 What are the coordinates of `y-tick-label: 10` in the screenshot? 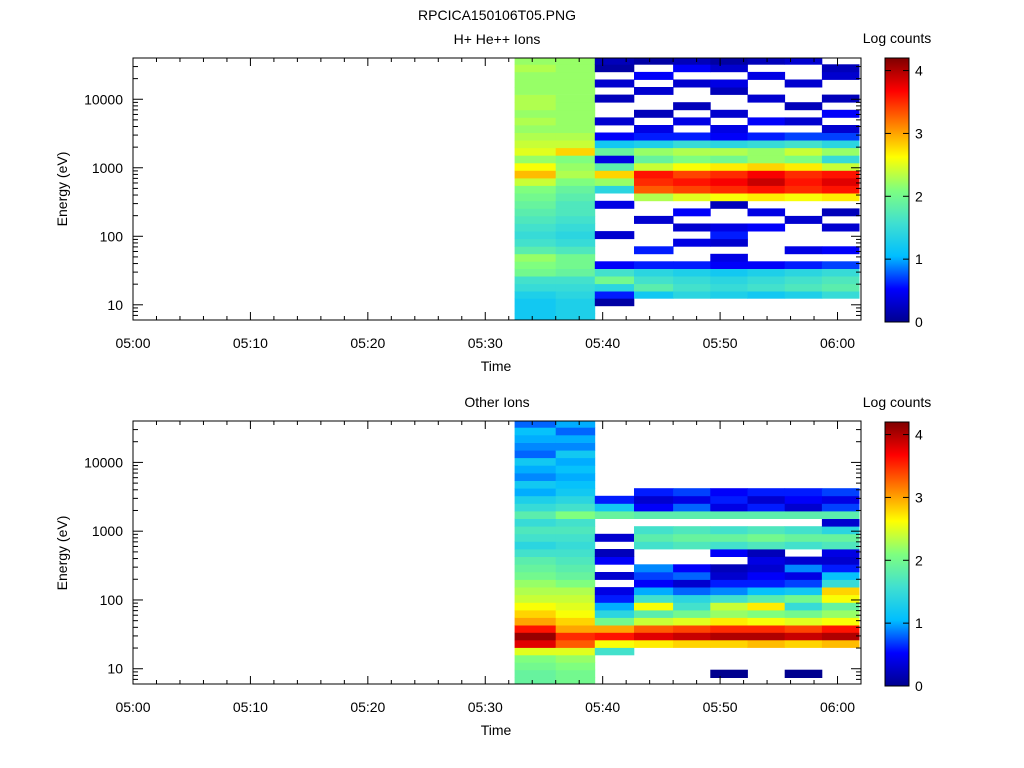 It's located at (115, 669).